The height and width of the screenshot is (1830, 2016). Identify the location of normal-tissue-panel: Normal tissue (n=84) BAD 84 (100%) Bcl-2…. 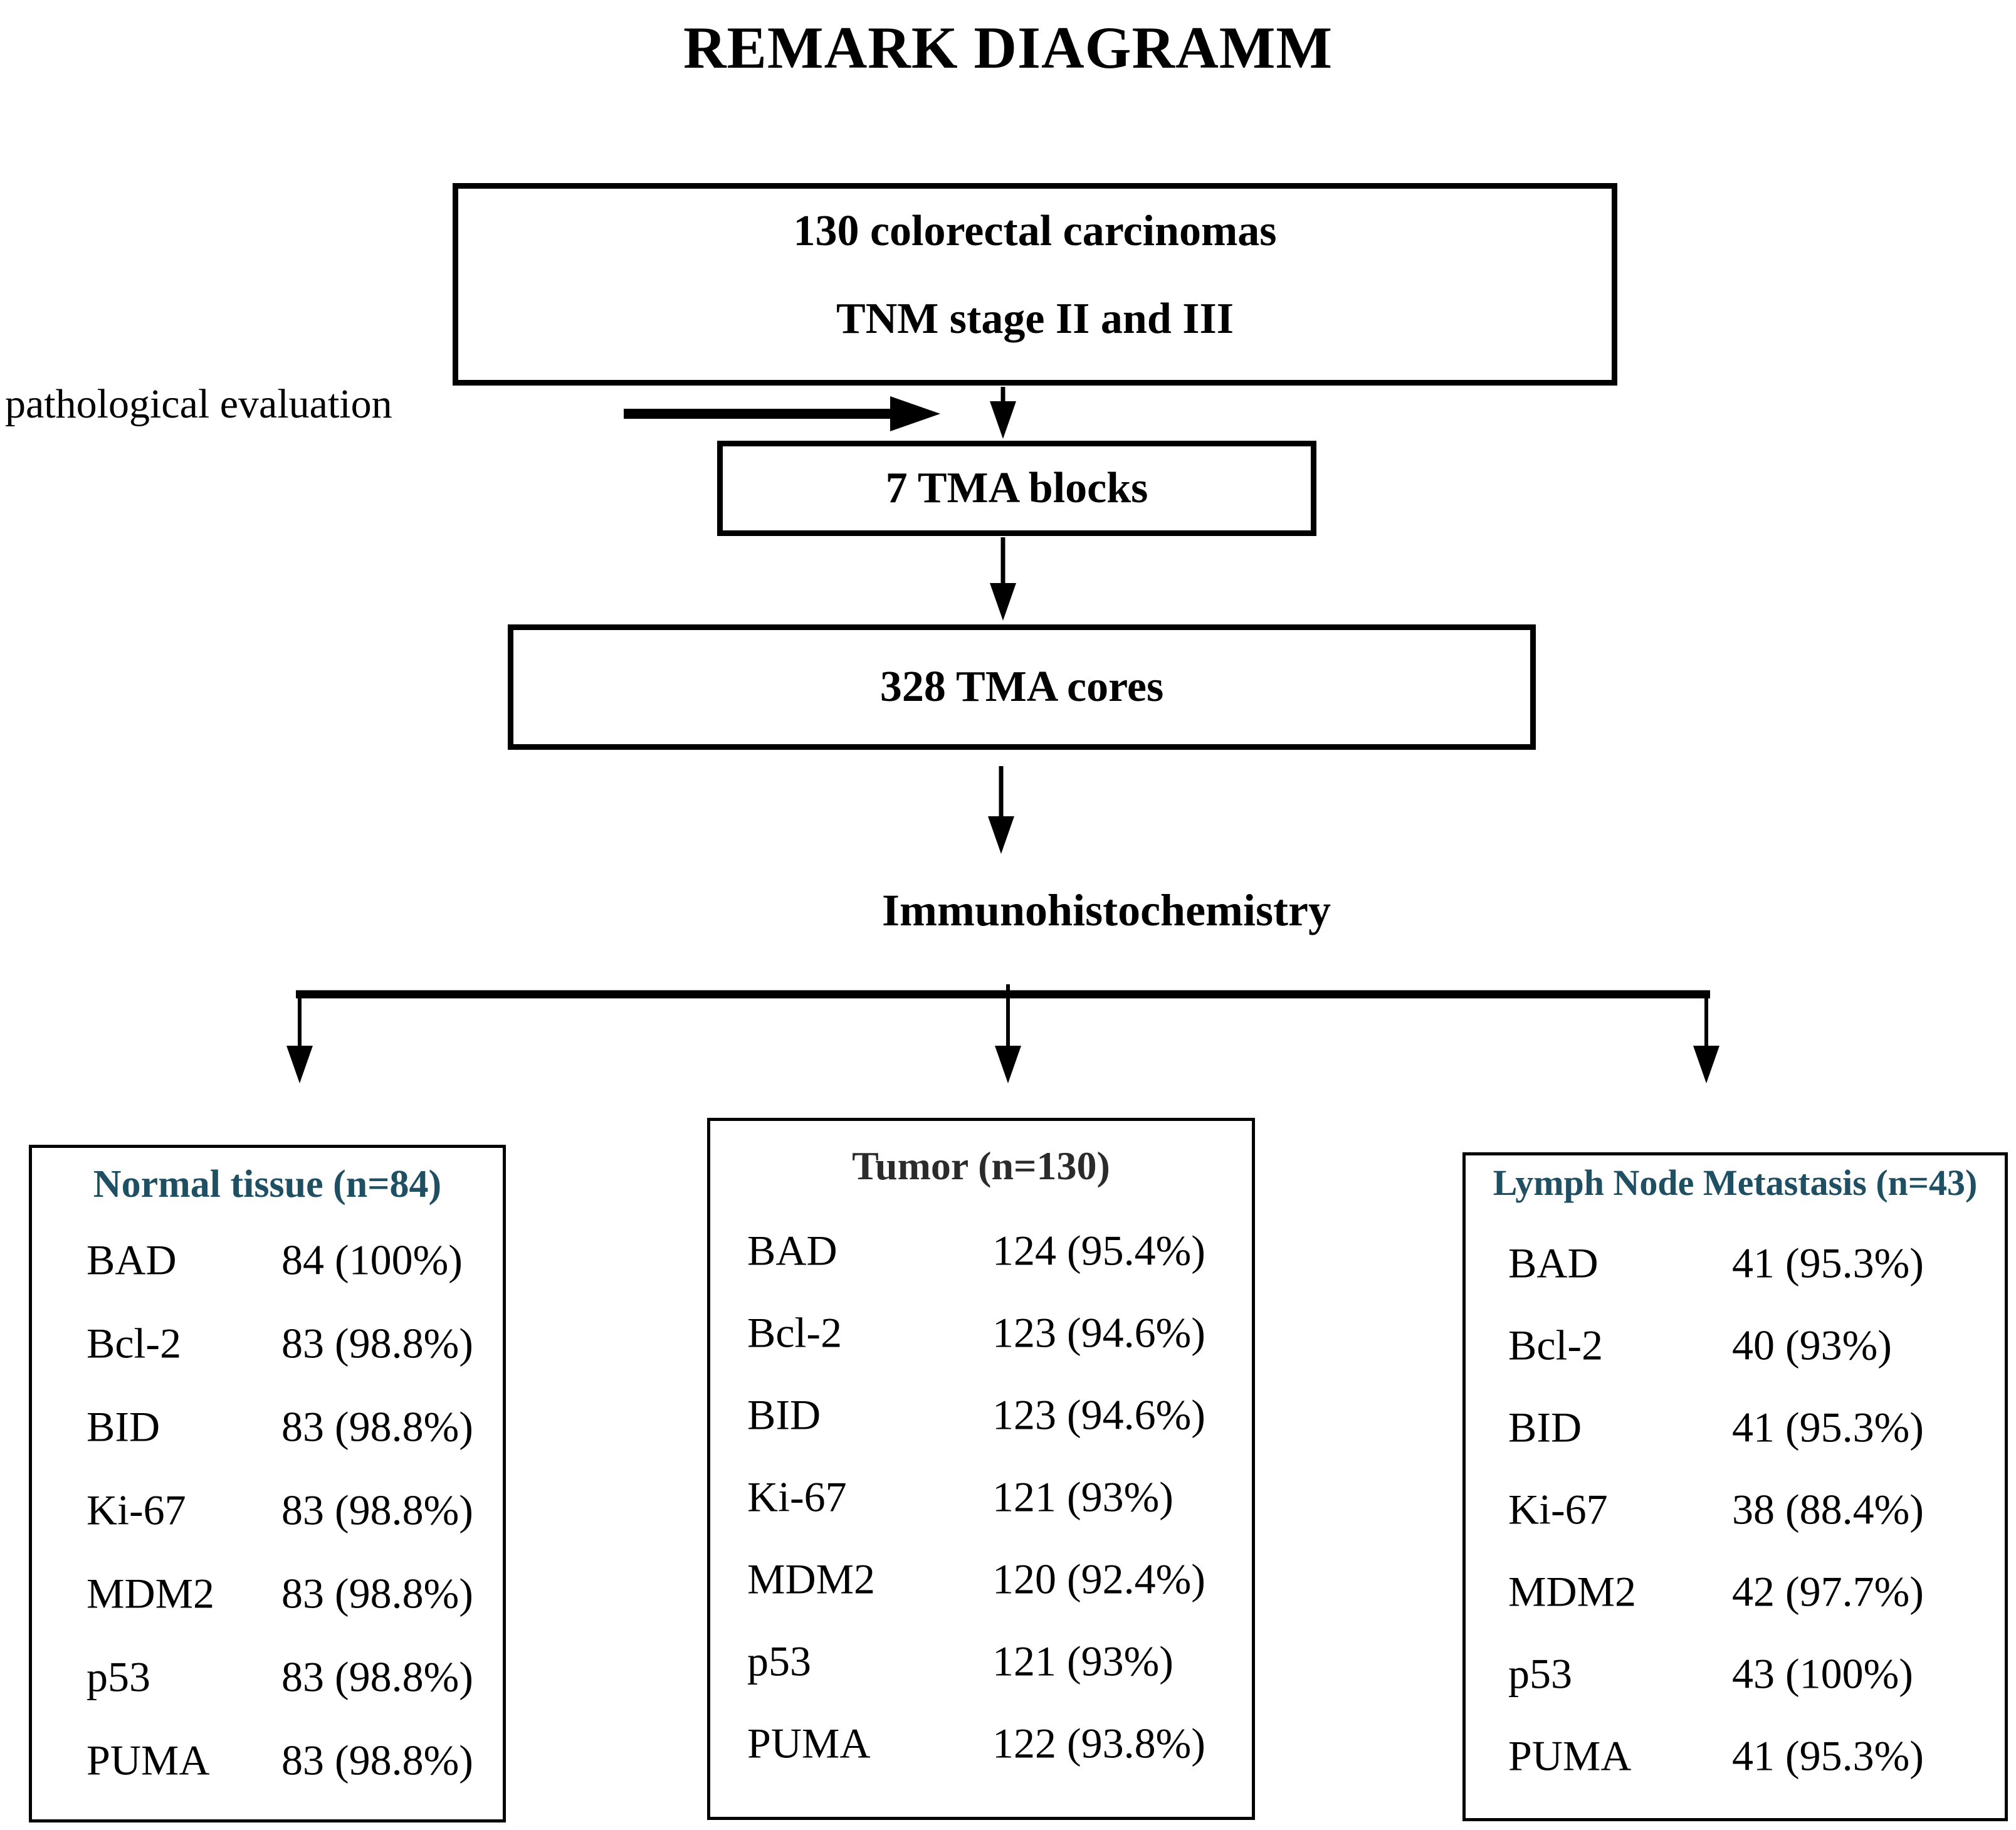
(267, 1483).